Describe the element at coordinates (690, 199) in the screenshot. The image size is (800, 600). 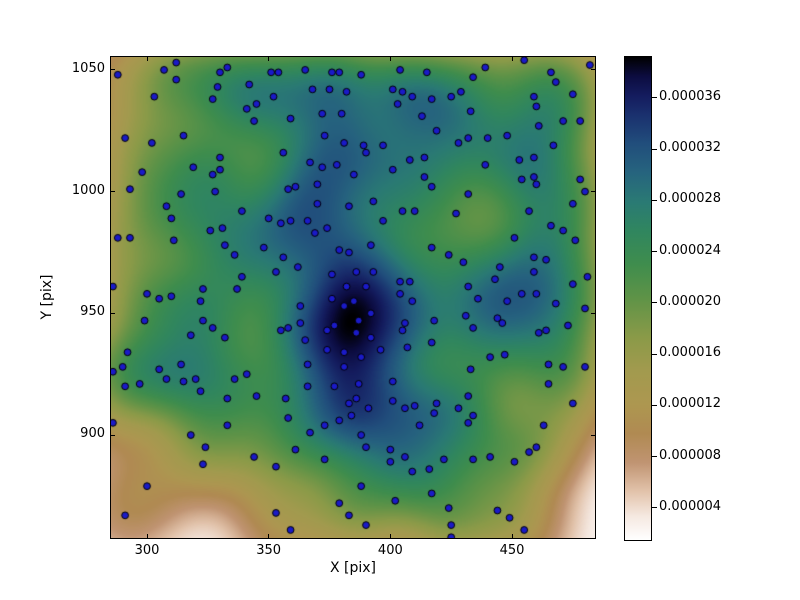
I see `colorbar-tick-label: 0.000028` at that location.